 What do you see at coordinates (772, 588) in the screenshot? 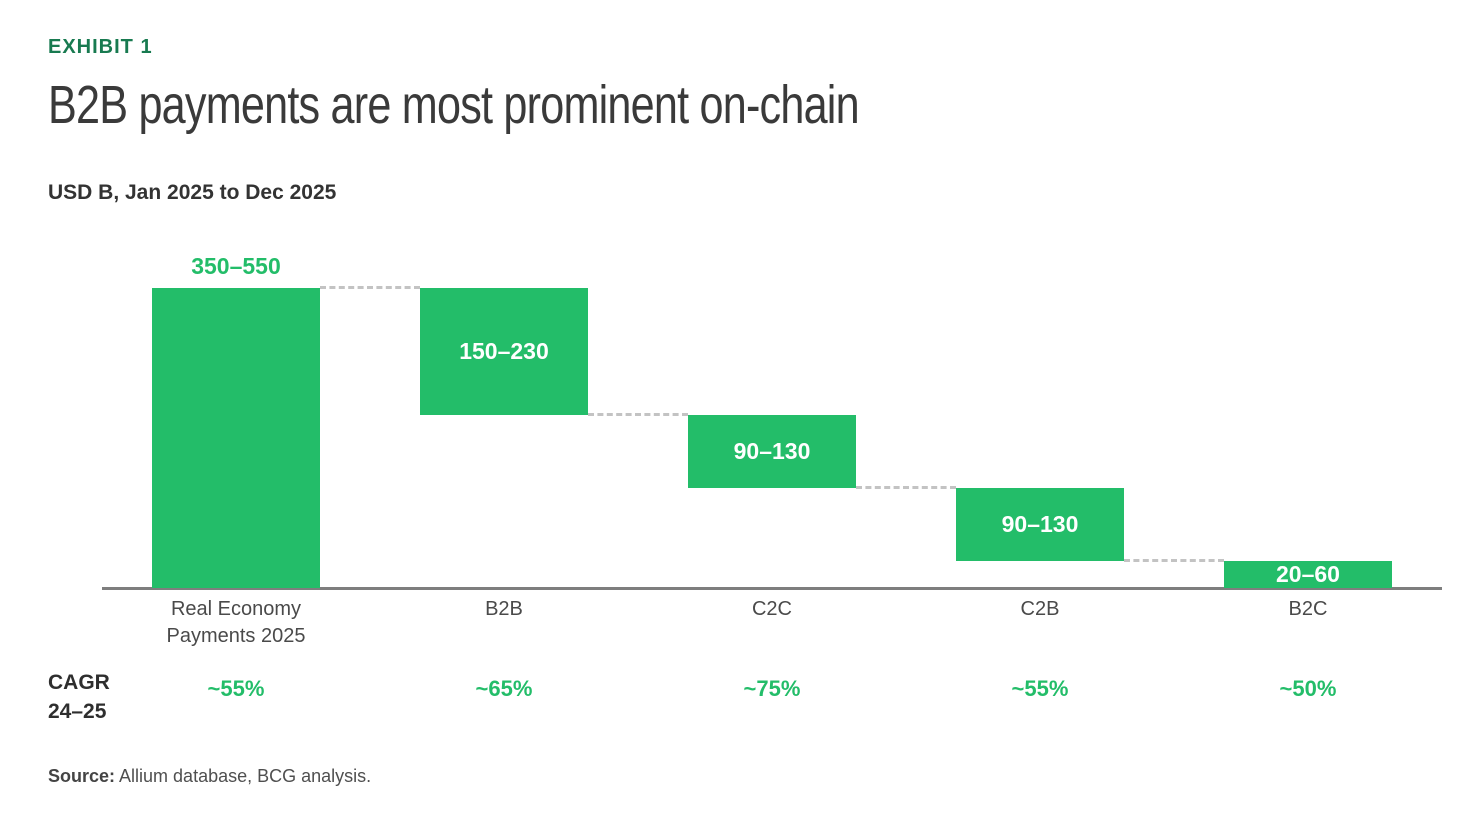
I see `axis-line` at bounding box center [772, 588].